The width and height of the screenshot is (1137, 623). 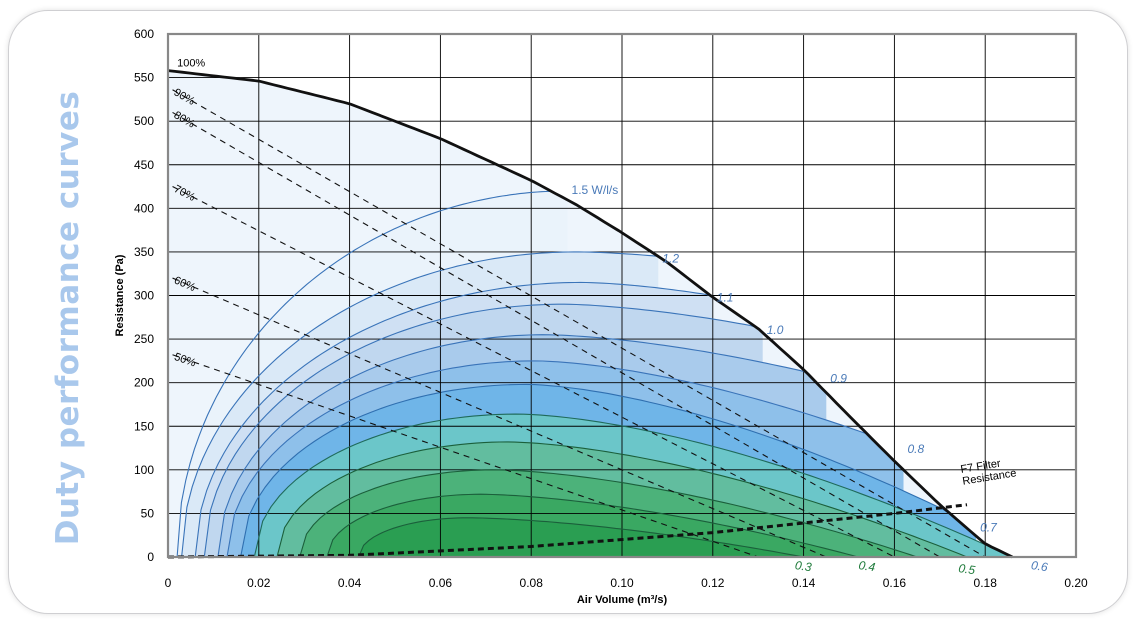 What do you see at coordinates (838, 379) in the screenshot?
I see `sfp-label-4: 0.9` at bounding box center [838, 379].